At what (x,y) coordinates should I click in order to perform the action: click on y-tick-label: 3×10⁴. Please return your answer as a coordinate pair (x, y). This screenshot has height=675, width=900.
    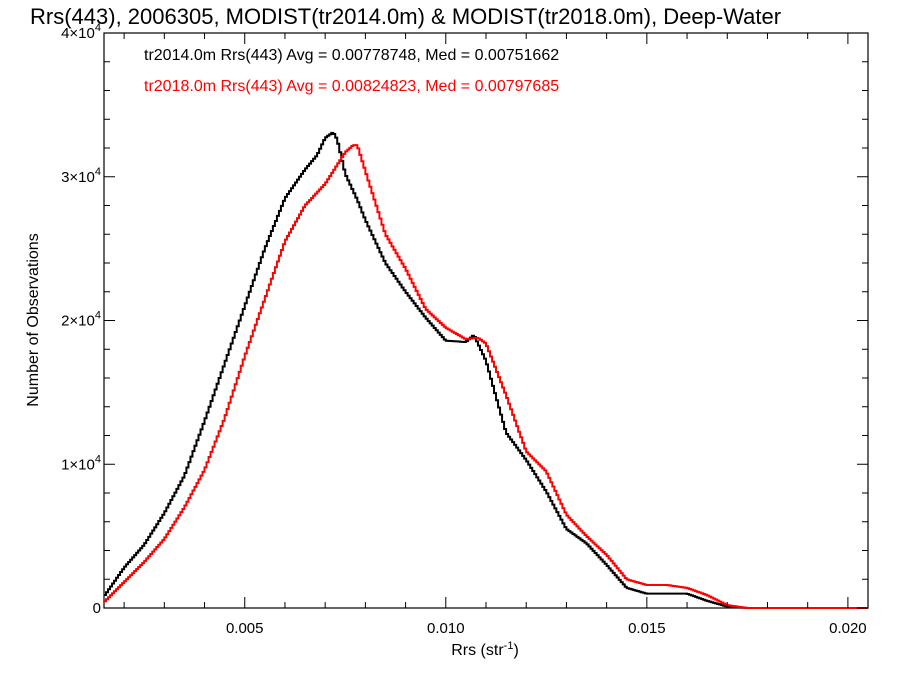
    Looking at the image, I should click on (81, 176).